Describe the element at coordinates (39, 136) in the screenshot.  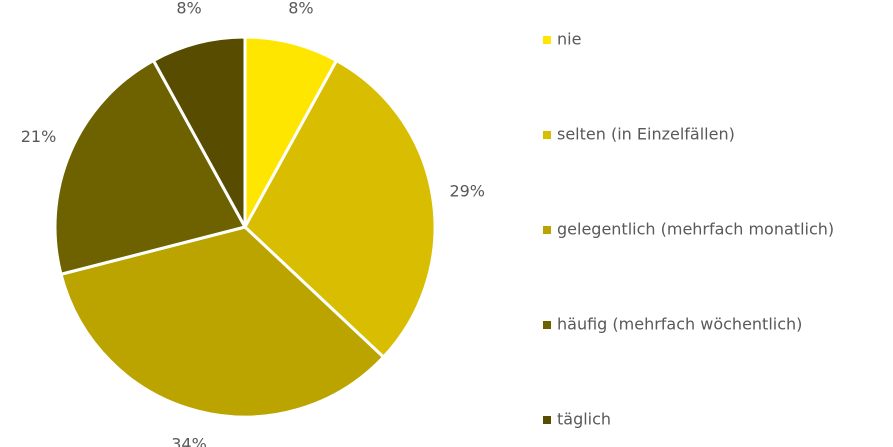
I see `data-label: 21%` at that location.